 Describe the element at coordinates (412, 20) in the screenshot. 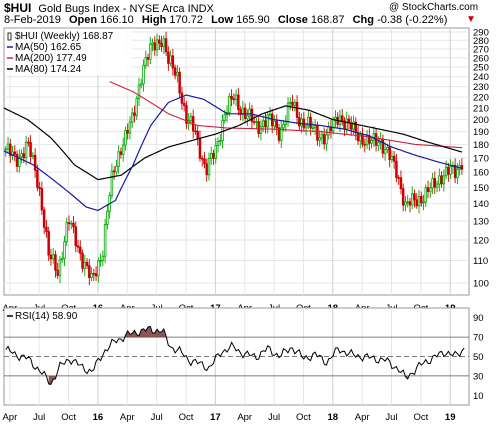

I see `chg-value: -0.38 (-0.22%)` at that location.